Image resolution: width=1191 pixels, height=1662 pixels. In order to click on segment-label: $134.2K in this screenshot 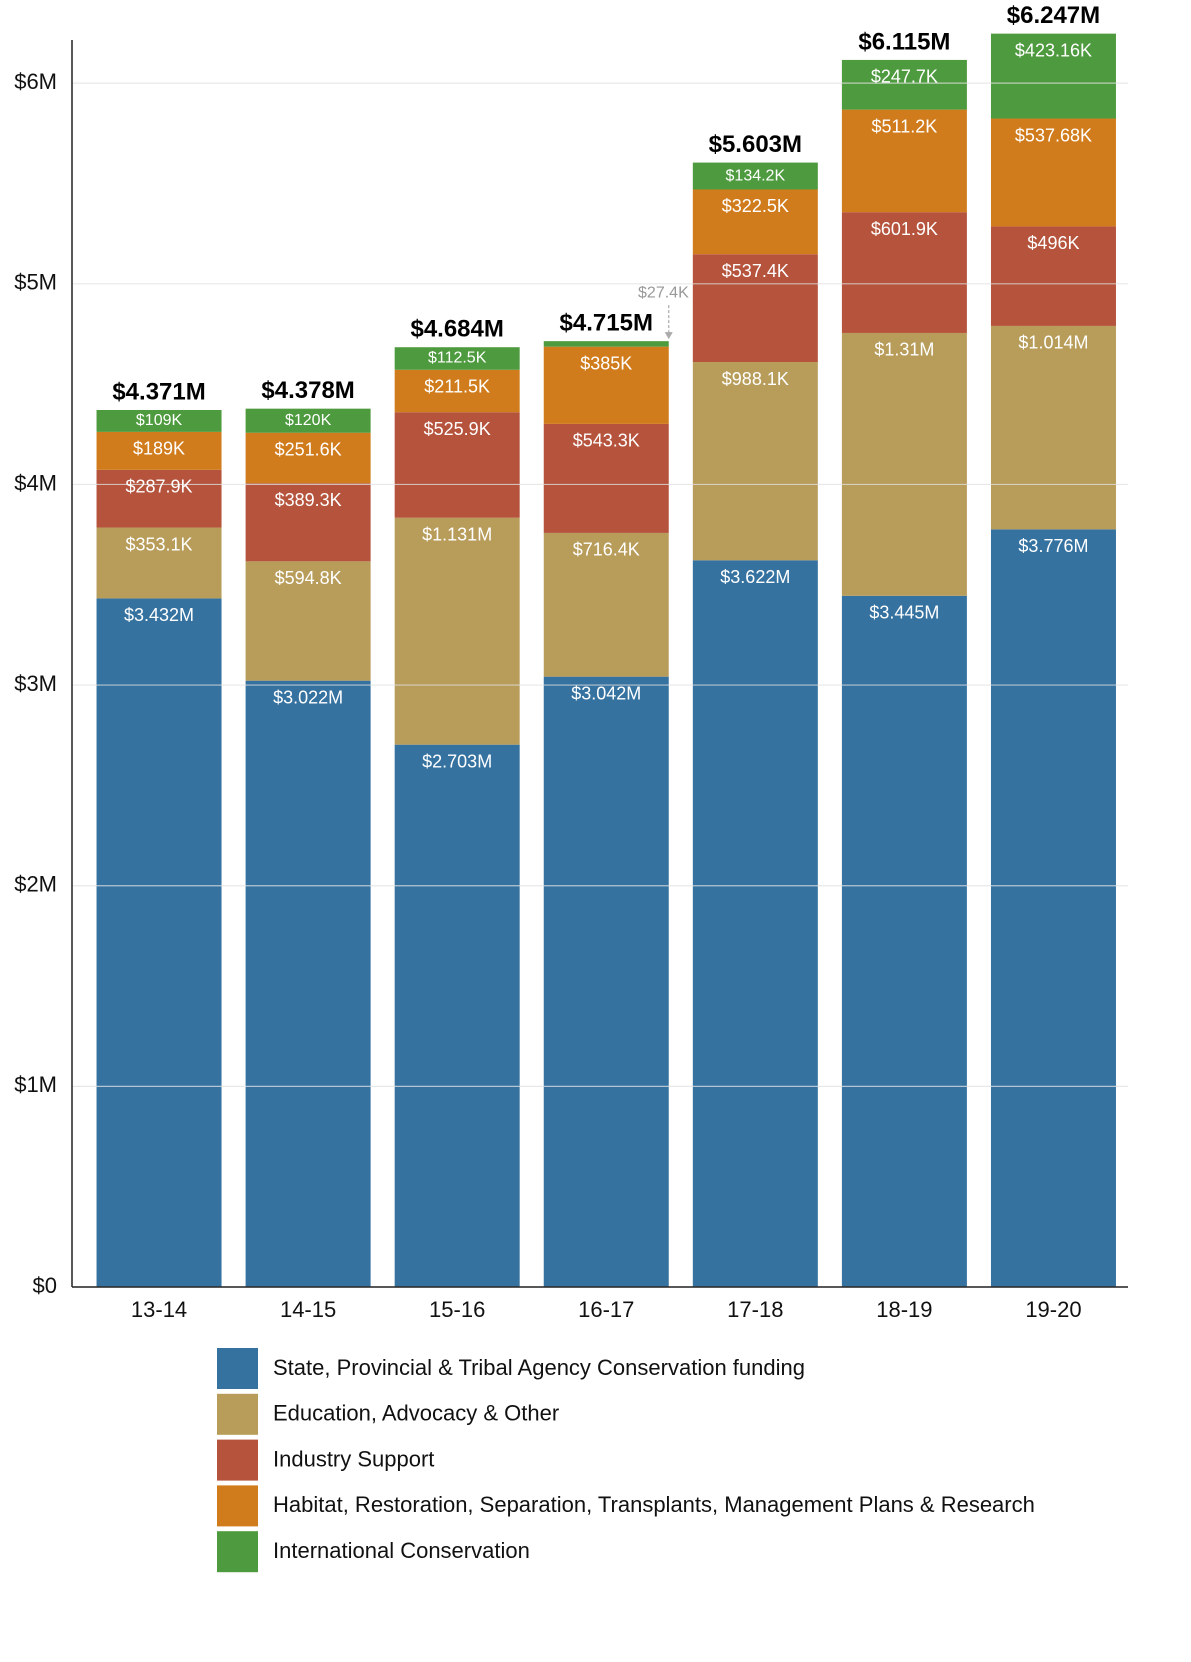, I will do `click(756, 175)`.